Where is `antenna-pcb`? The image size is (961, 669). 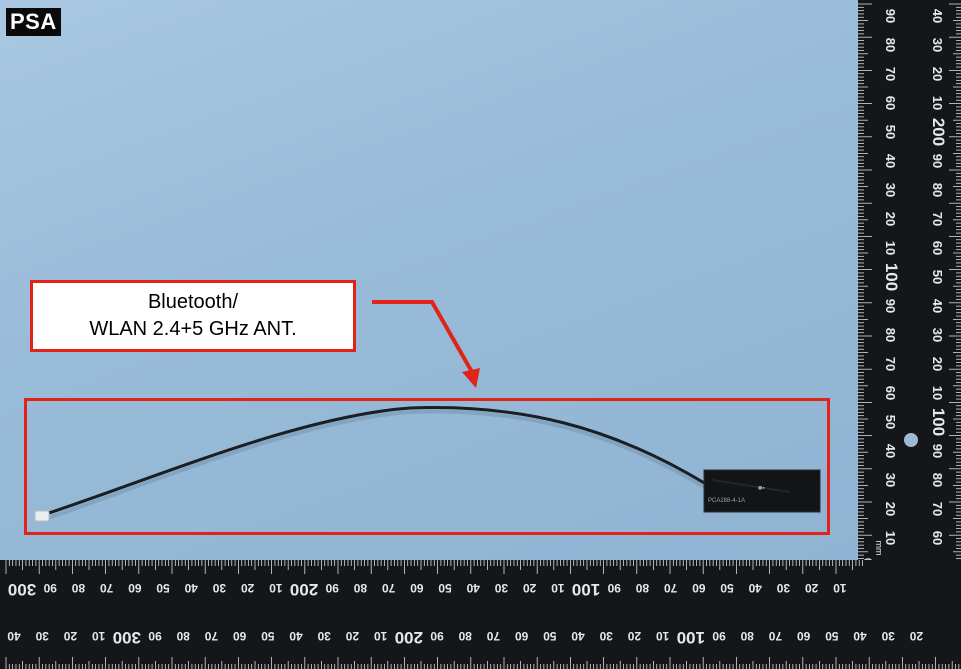 antenna-pcb is located at coordinates (762, 491).